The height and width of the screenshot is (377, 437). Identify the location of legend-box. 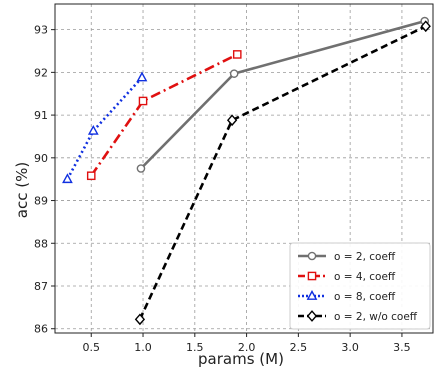
(360, 286).